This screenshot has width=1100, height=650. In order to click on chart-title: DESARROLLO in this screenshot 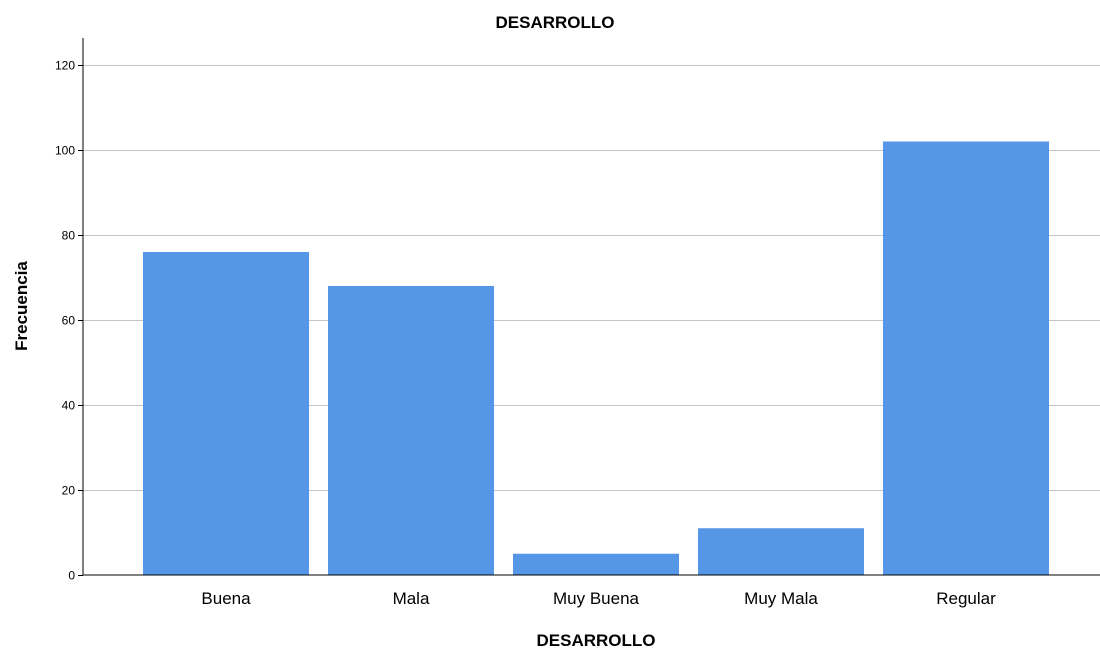, I will do `click(555, 22)`.